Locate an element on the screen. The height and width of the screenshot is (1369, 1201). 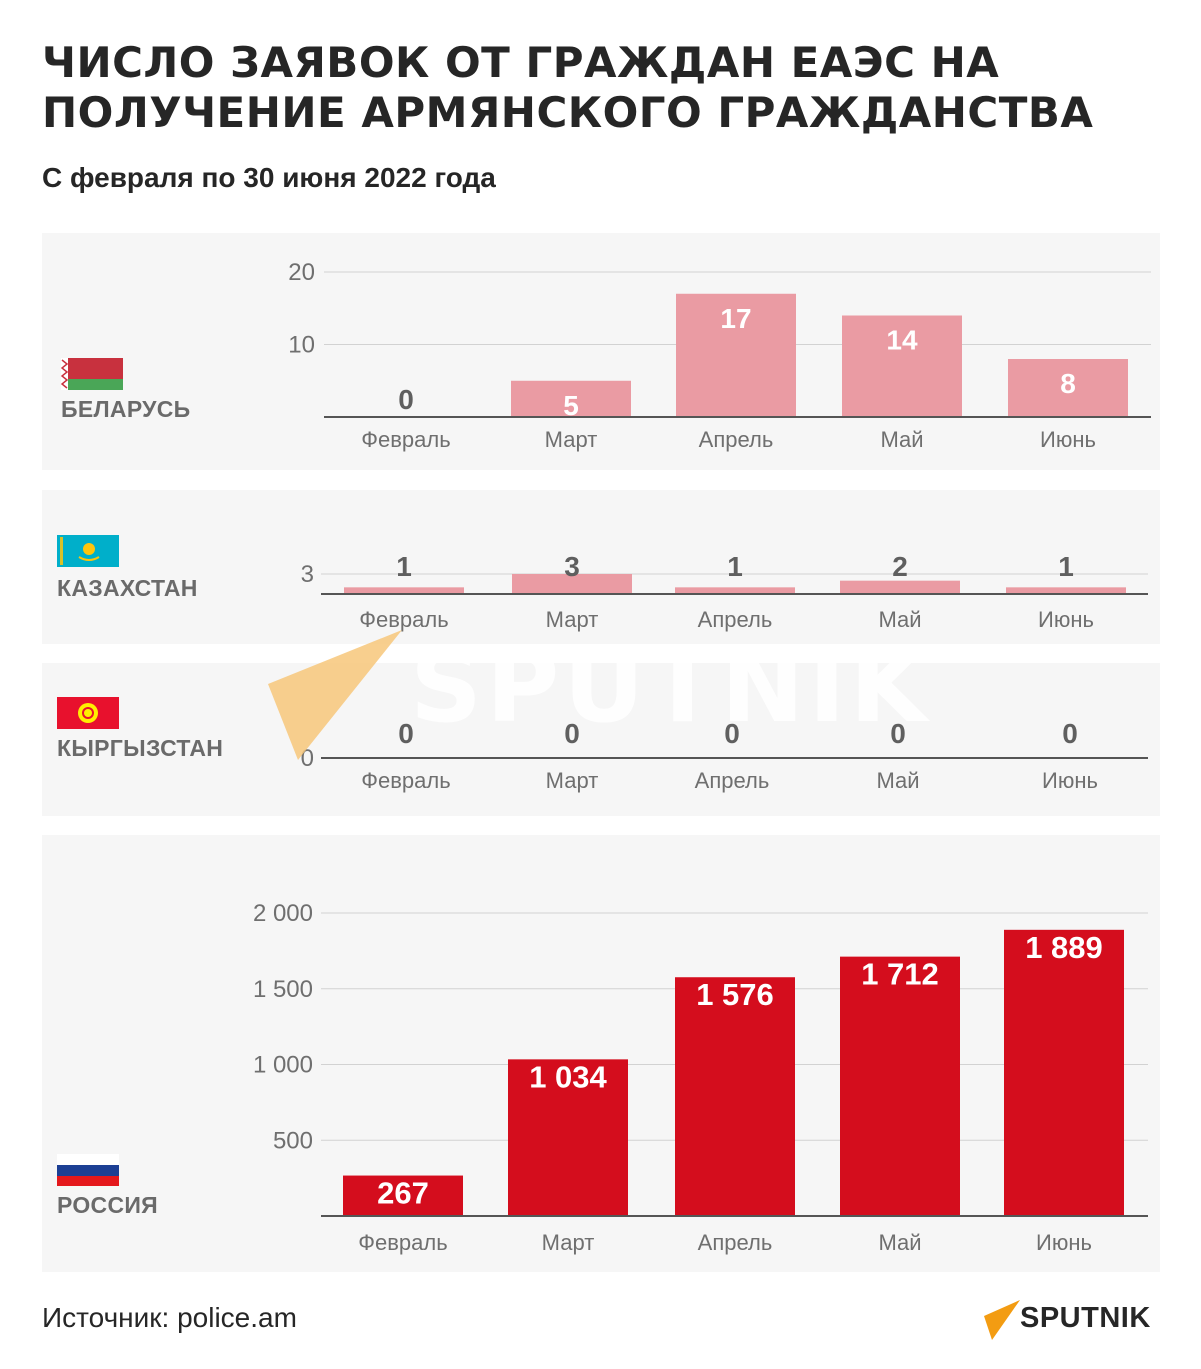
data-label: 14 is located at coordinates (902, 340).